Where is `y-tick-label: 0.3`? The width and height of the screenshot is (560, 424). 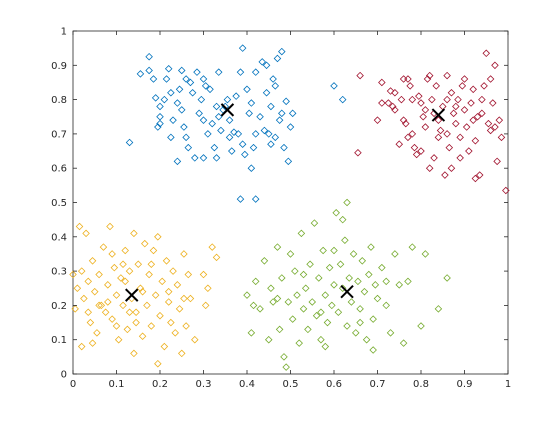 y-tick-label: 0.3 is located at coordinates (59, 272).